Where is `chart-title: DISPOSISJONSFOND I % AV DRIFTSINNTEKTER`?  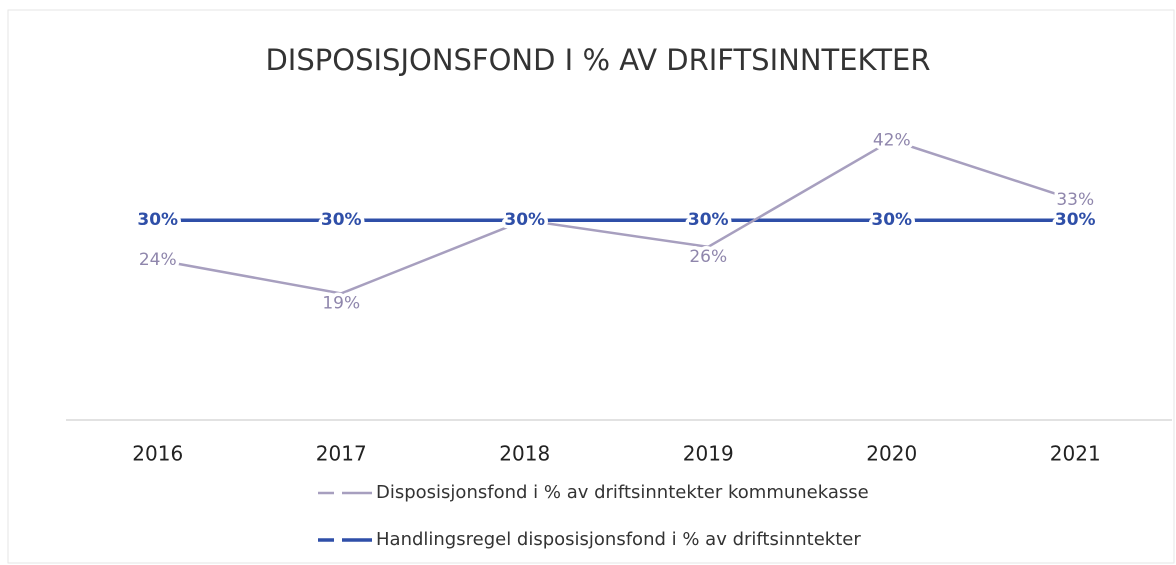 chart-title: DISPOSISJONSFOND I % AV DRIFTSINNTEKTER is located at coordinates (597, 60).